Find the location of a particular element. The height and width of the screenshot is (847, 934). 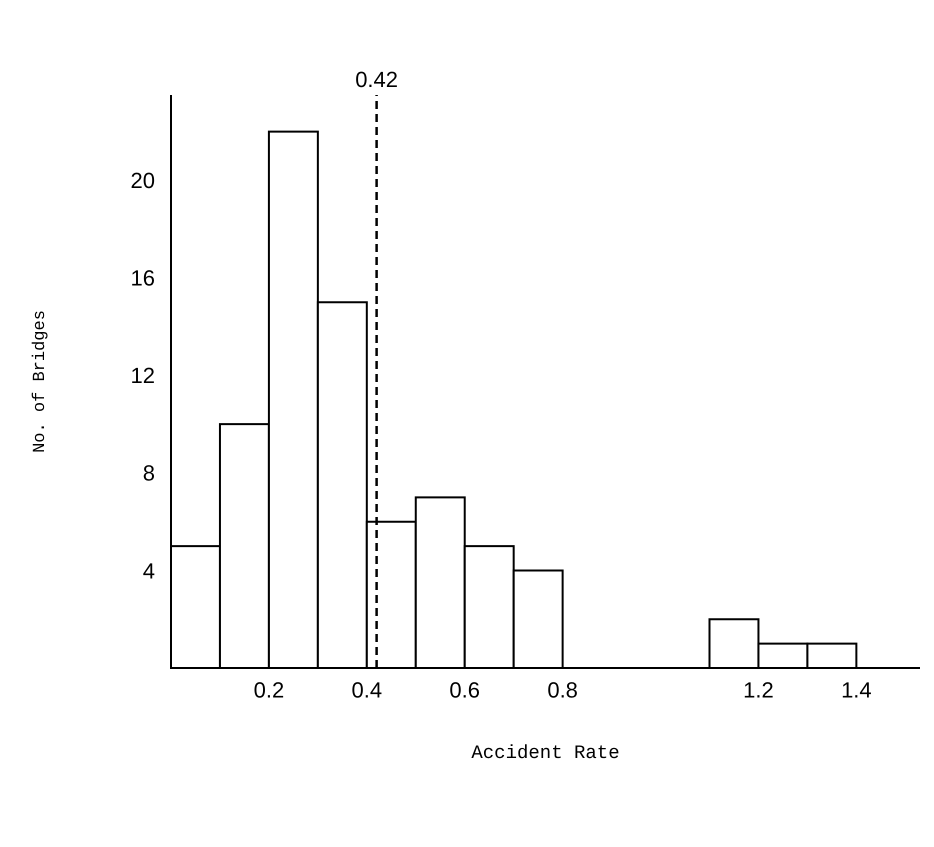

y-tick-label: 8 is located at coordinates (148, 473).